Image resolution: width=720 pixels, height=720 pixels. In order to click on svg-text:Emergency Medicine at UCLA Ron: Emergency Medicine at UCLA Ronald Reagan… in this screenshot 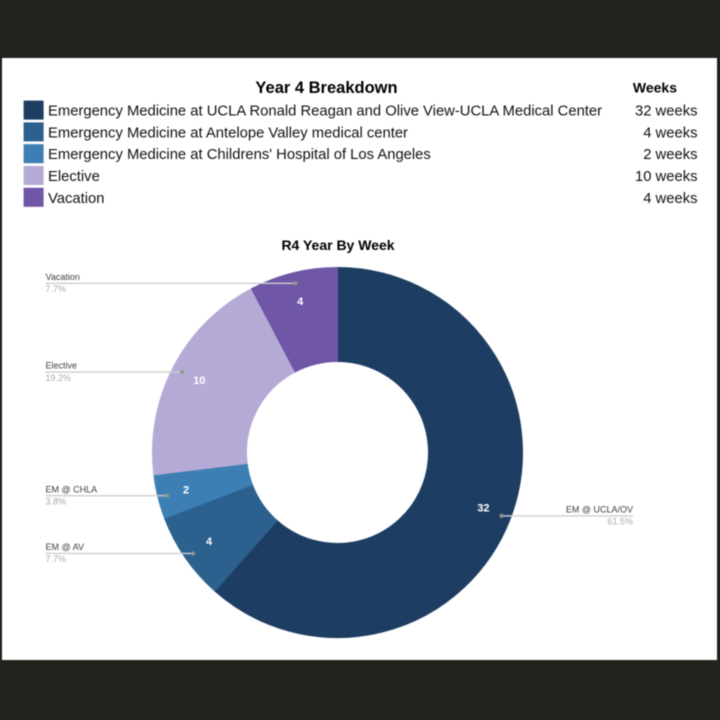, I will do `click(325, 112)`.